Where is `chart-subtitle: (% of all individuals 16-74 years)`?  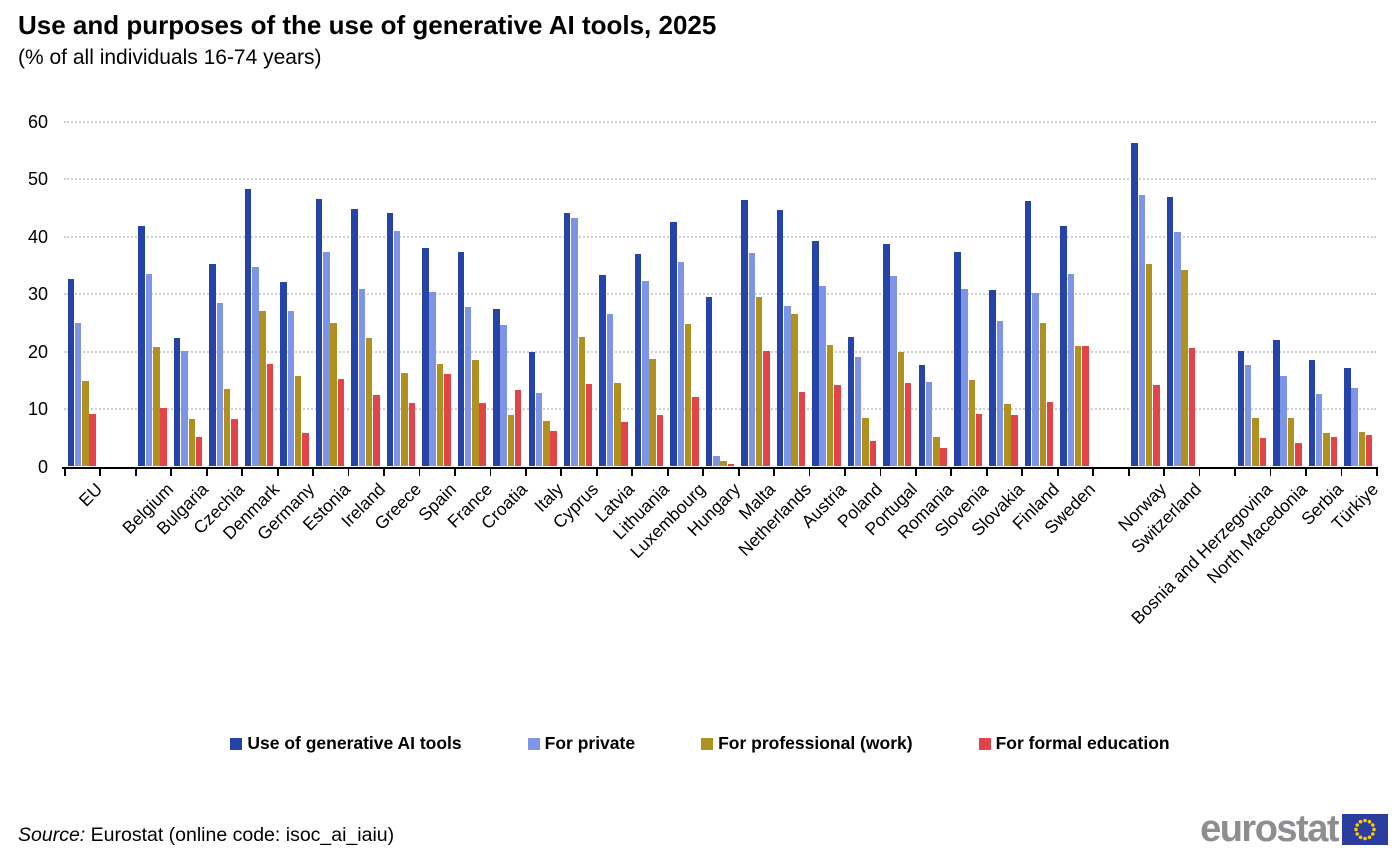 chart-subtitle: (% of all individuals 16-74 years) is located at coordinates (170, 57).